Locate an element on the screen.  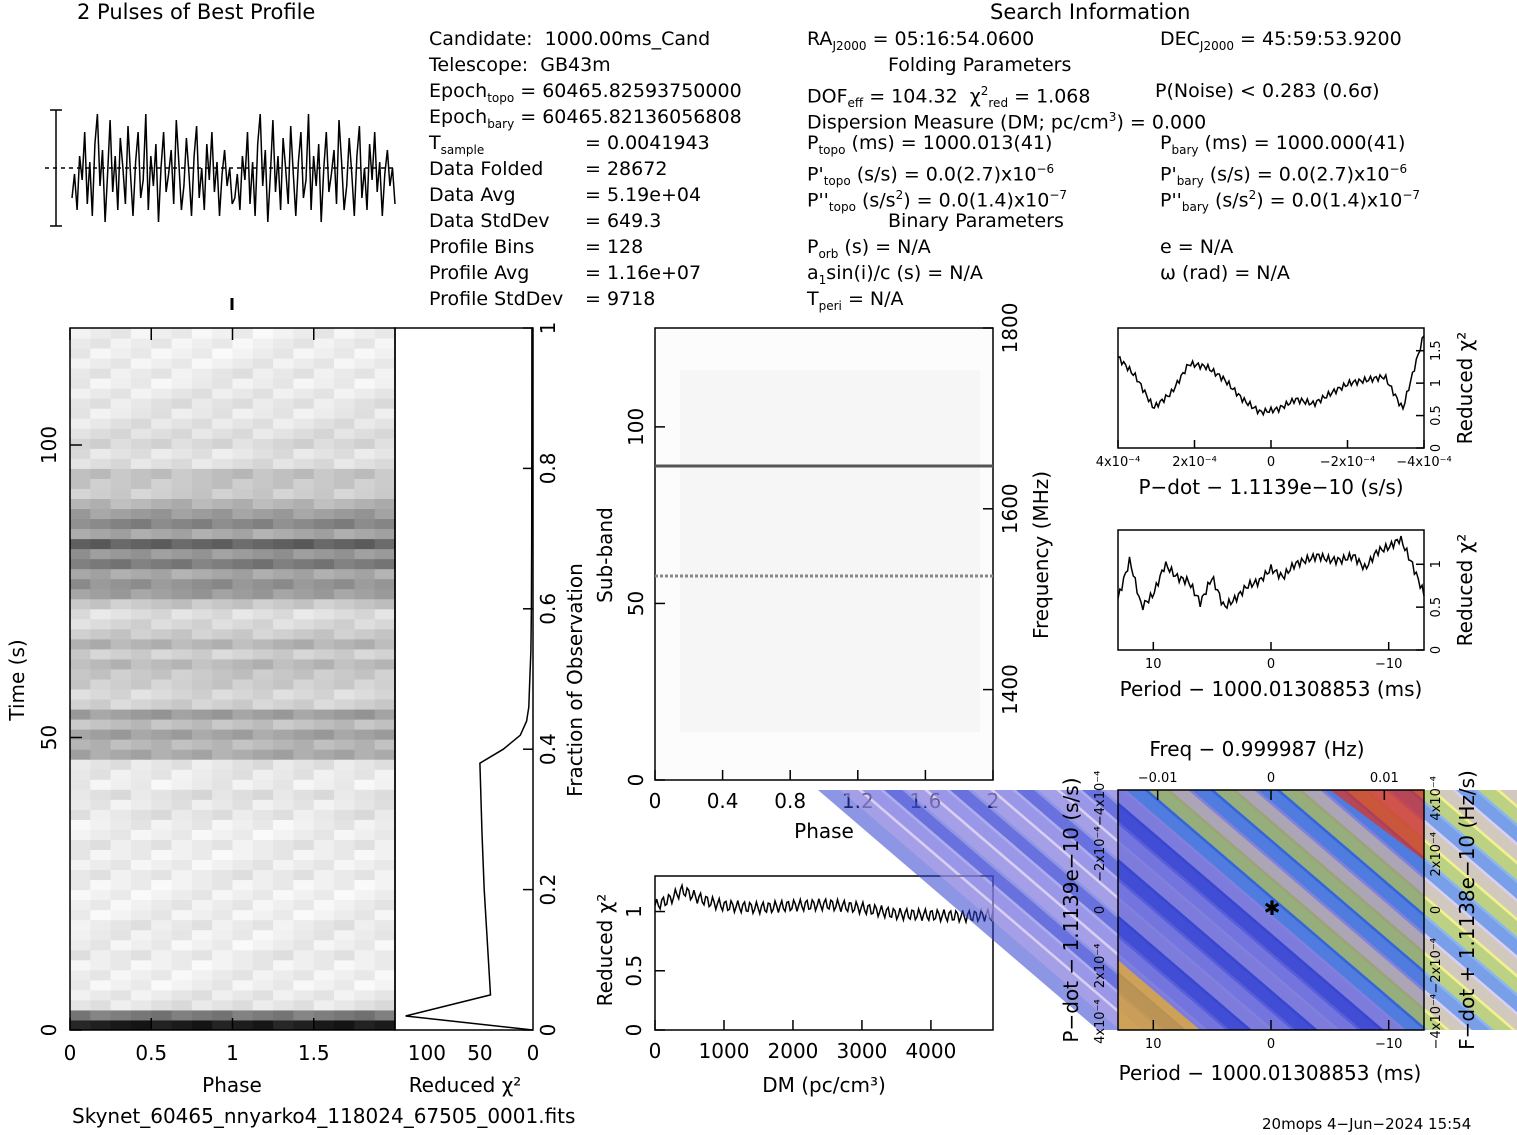
pddtopo-label: P'' is located at coordinates (818, 200).